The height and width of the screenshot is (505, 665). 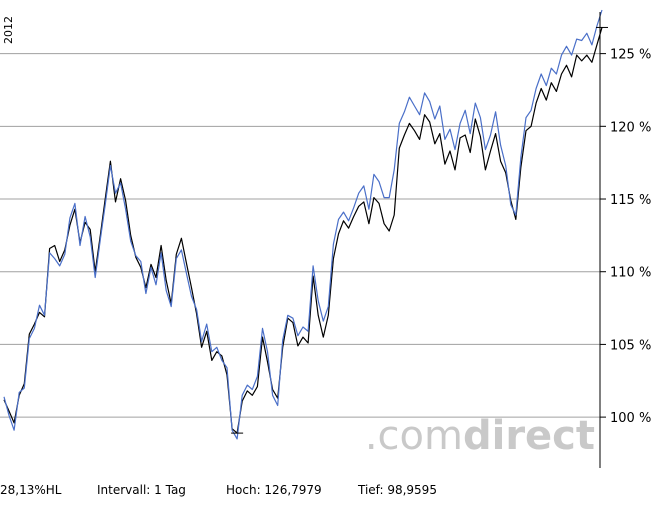 I want to click on year-label-text: 2012, so click(x=8, y=30).